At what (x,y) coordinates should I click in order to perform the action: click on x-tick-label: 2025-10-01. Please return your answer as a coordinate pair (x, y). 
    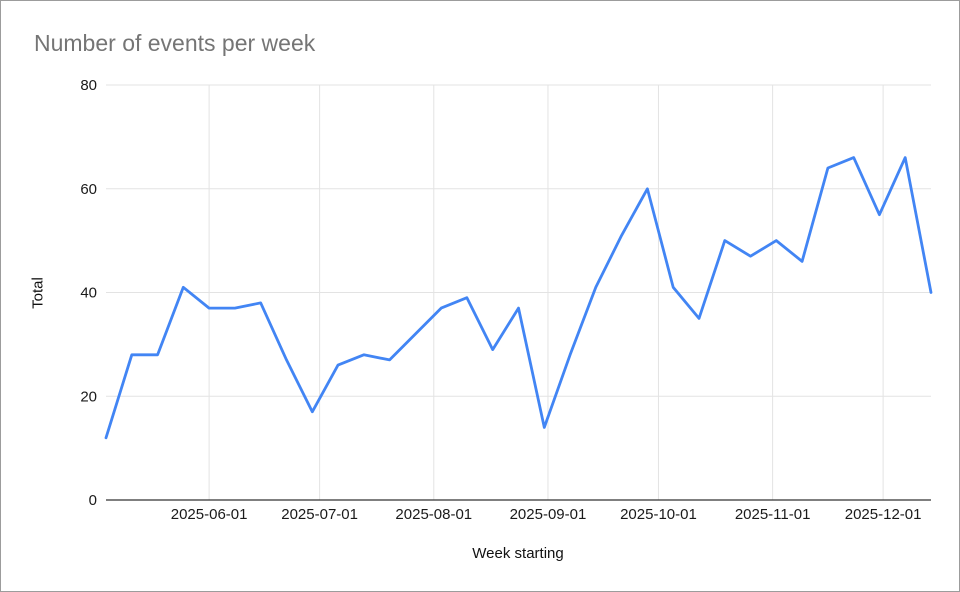
    Looking at the image, I should click on (658, 514).